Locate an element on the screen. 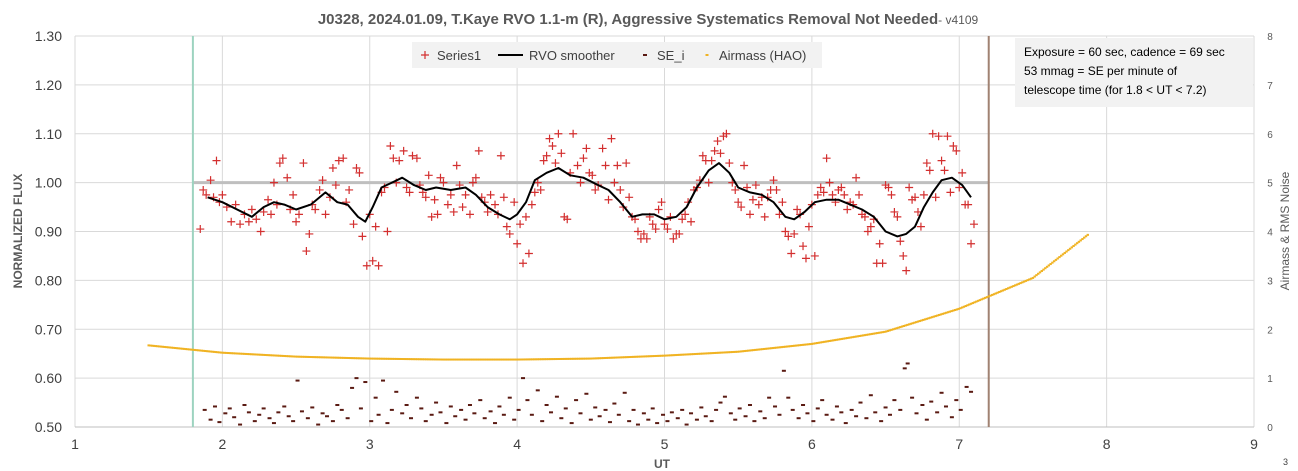 The image size is (1298, 471). legend-item-se-i: SE_i is located at coordinates (664, 55).